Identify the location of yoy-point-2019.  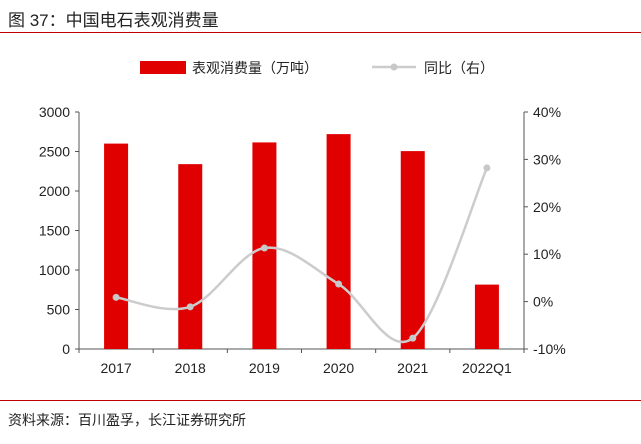
(264, 248).